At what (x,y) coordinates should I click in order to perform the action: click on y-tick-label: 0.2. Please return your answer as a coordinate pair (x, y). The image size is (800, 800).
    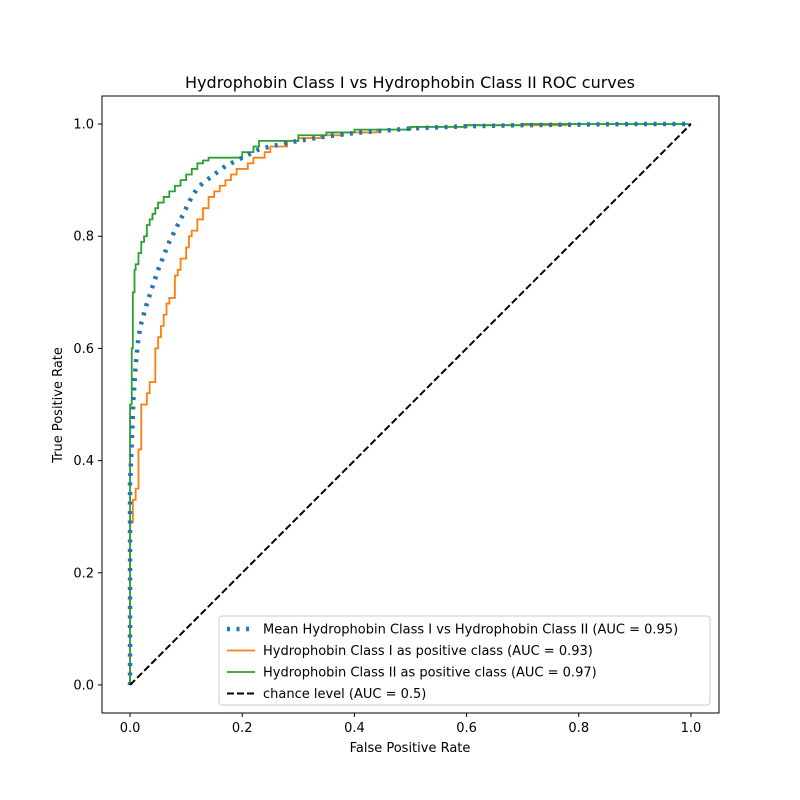
    Looking at the image, I should click on (83, 573).